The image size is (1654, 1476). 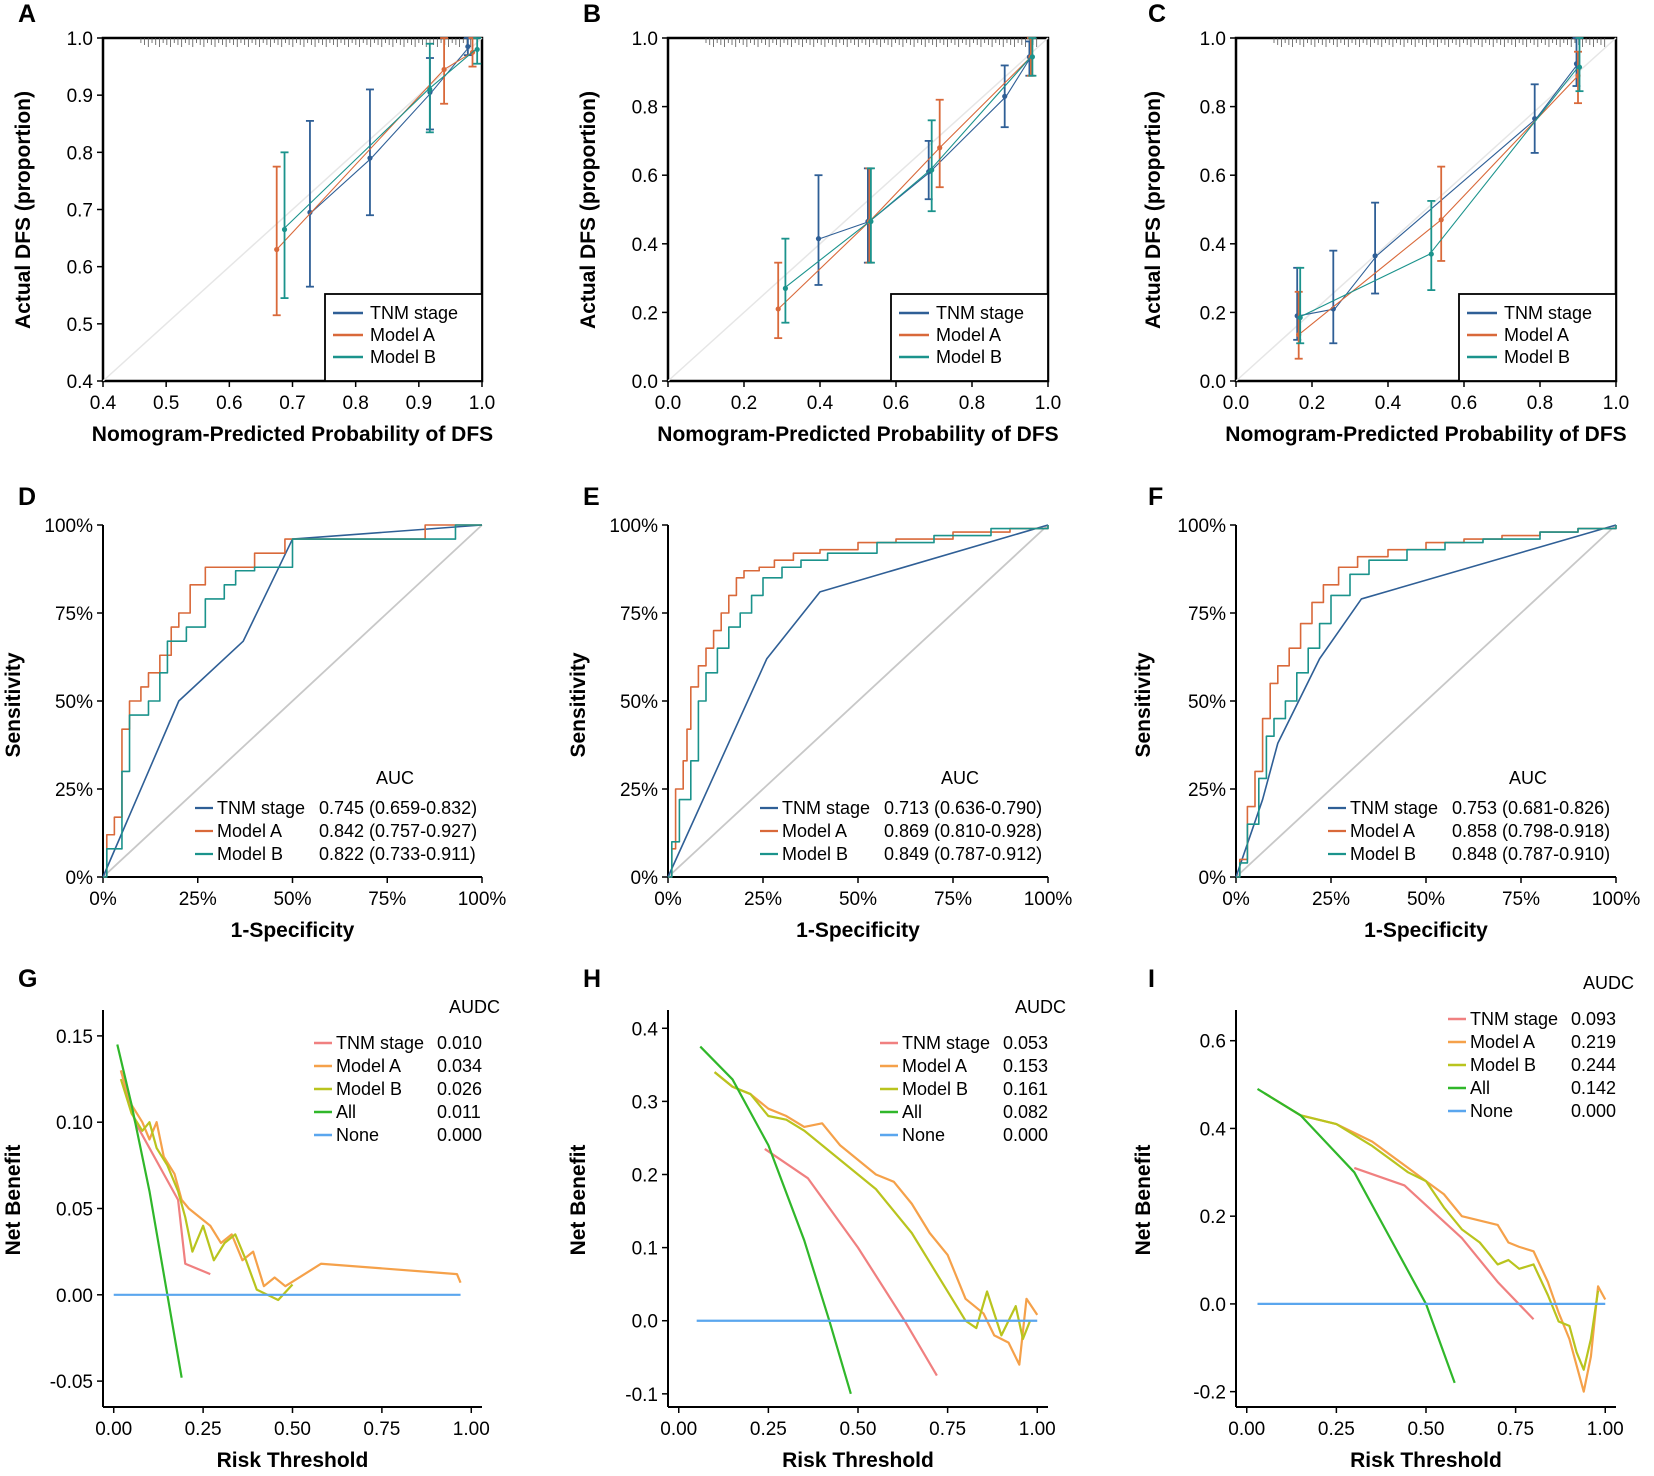 I want to click on x-tick-label: 0.0, so click(x=668, y=403).